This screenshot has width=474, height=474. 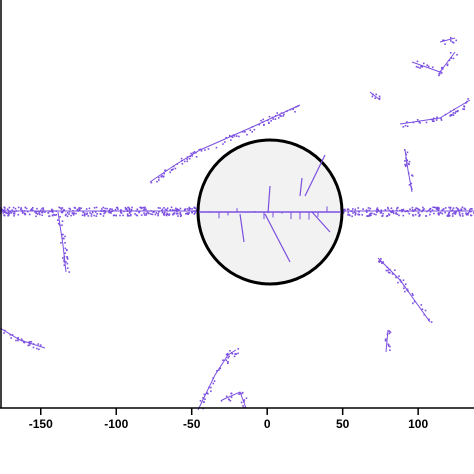 I want to click on x-tick-label: 100, so click(x=418, y=424).